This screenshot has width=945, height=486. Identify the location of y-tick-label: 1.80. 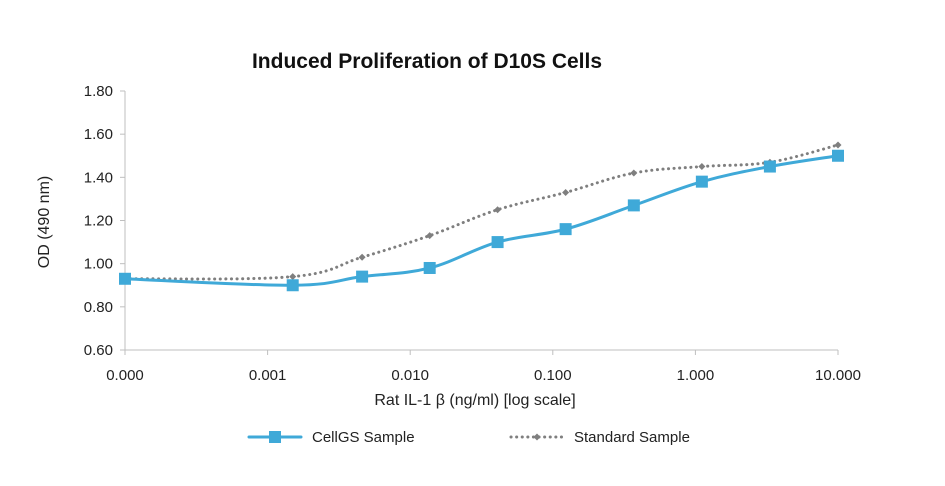
(98, 91).